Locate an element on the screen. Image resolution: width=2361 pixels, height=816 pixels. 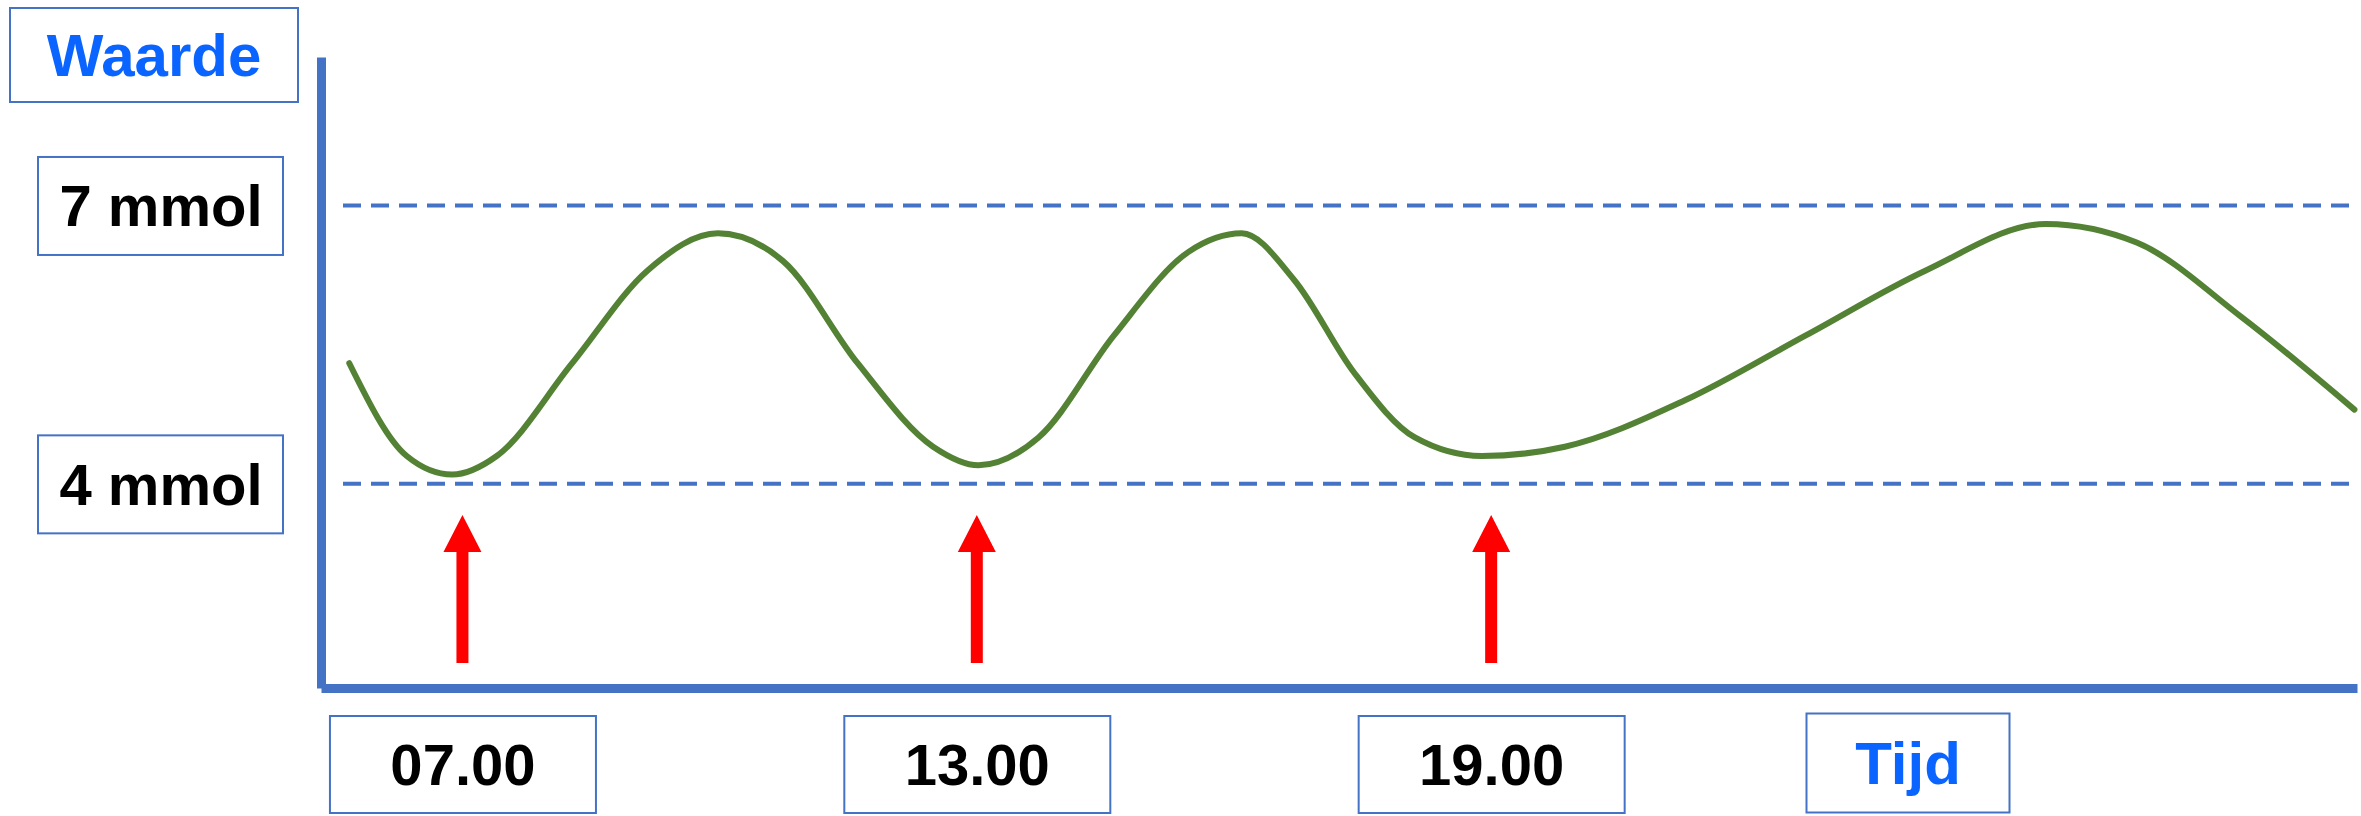
x-tick-label: 07.00 is located at coordinates (463, 765).